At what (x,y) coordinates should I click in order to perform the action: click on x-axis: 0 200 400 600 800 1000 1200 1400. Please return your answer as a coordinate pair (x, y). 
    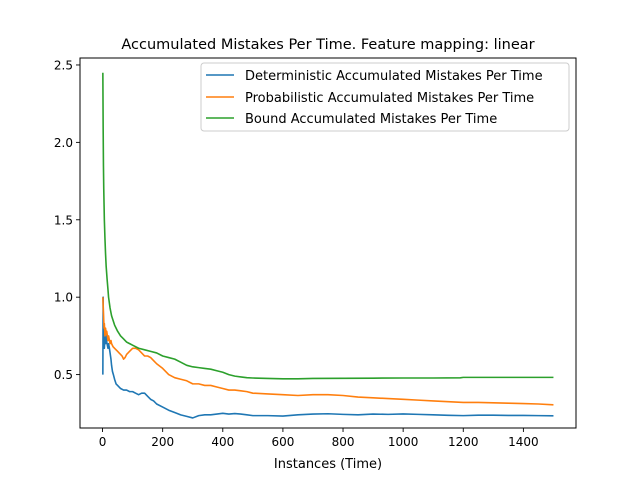
    Looking at the image, I should click on (319, 438).